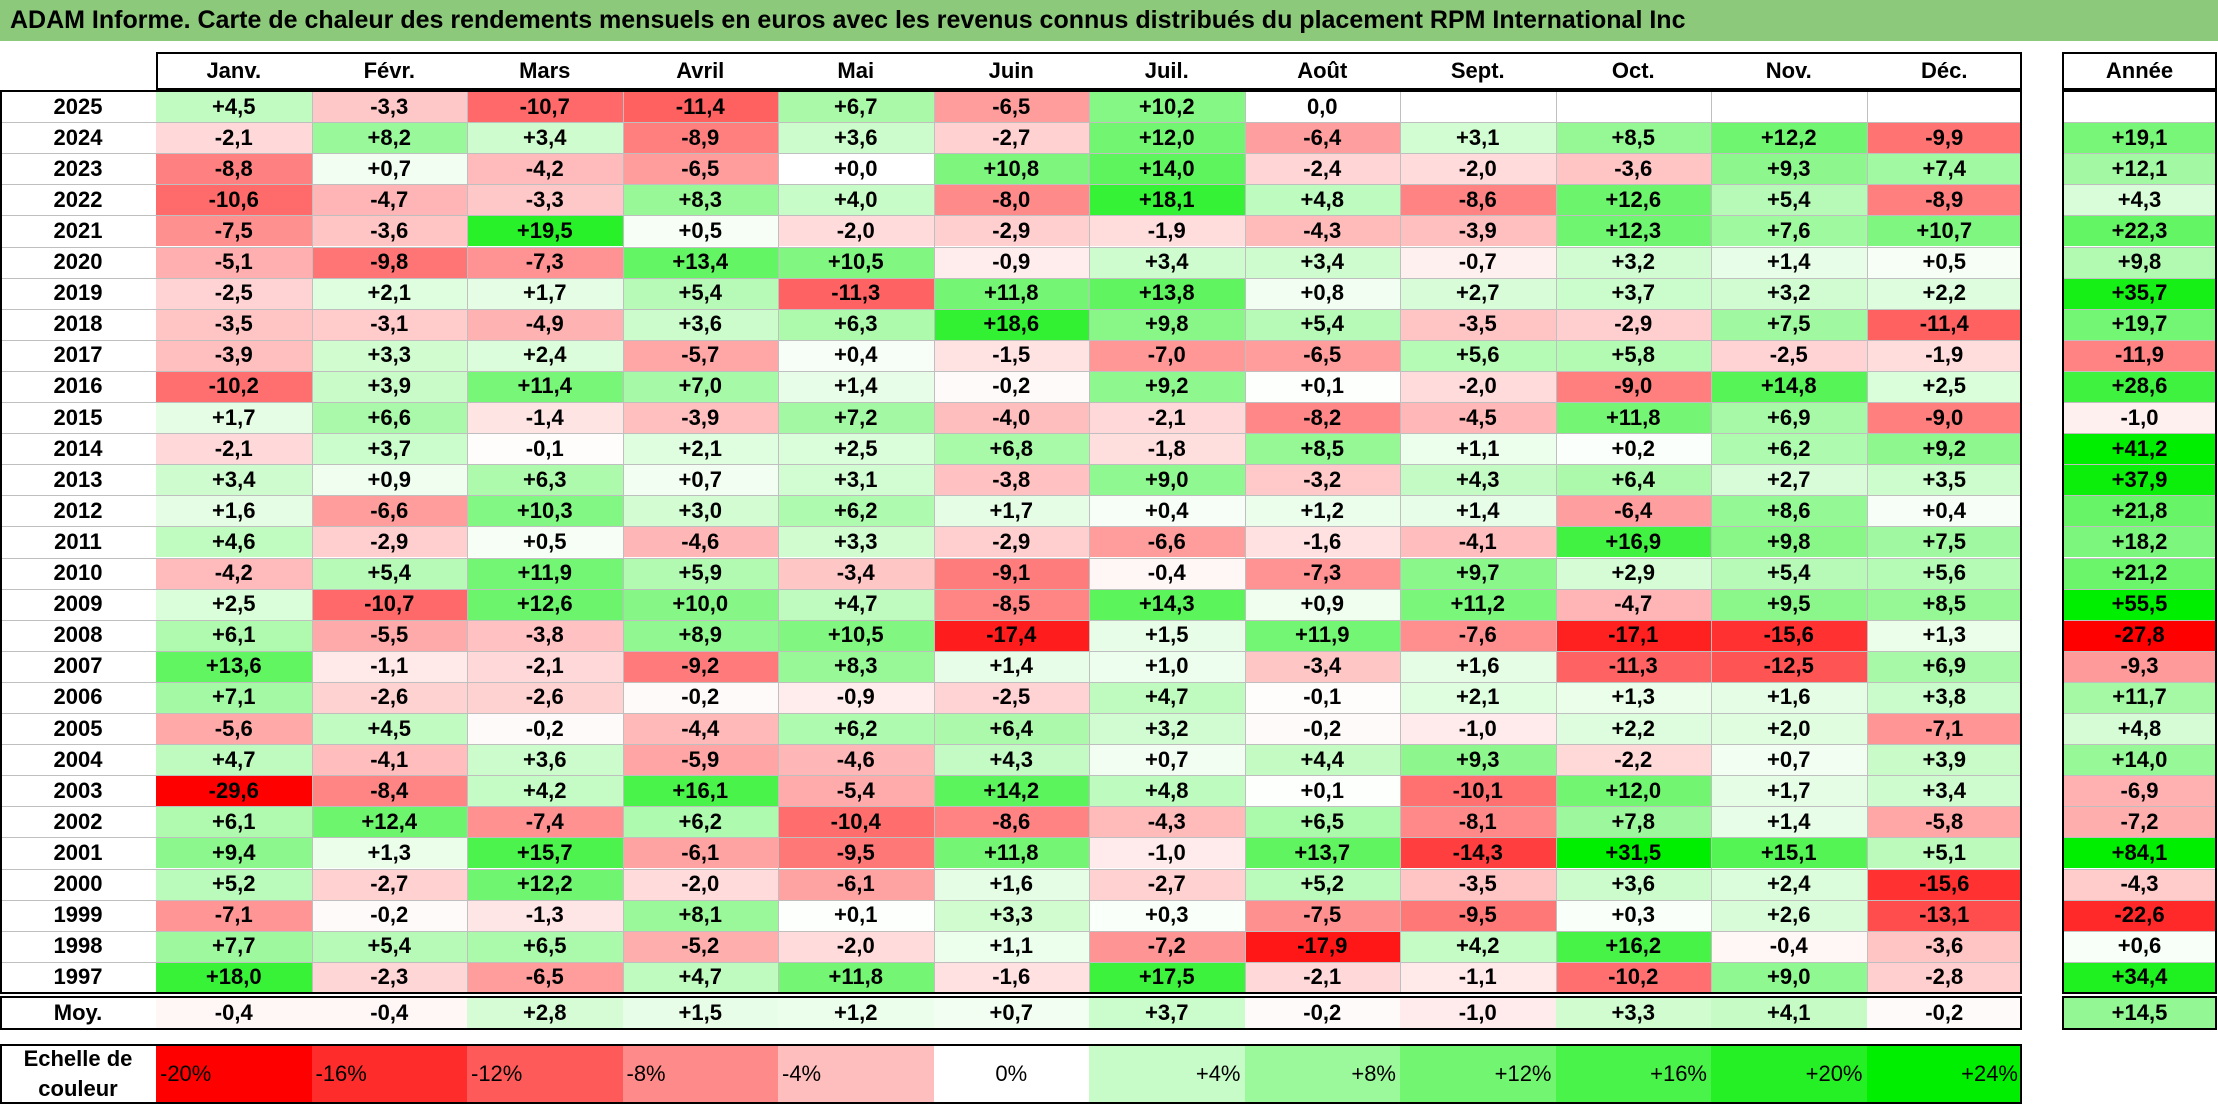  What do you see at coordinates (1167, 107) in the screenshot?
I see `heatmap-cell: +10,2` at bounding box center [1167, 107].